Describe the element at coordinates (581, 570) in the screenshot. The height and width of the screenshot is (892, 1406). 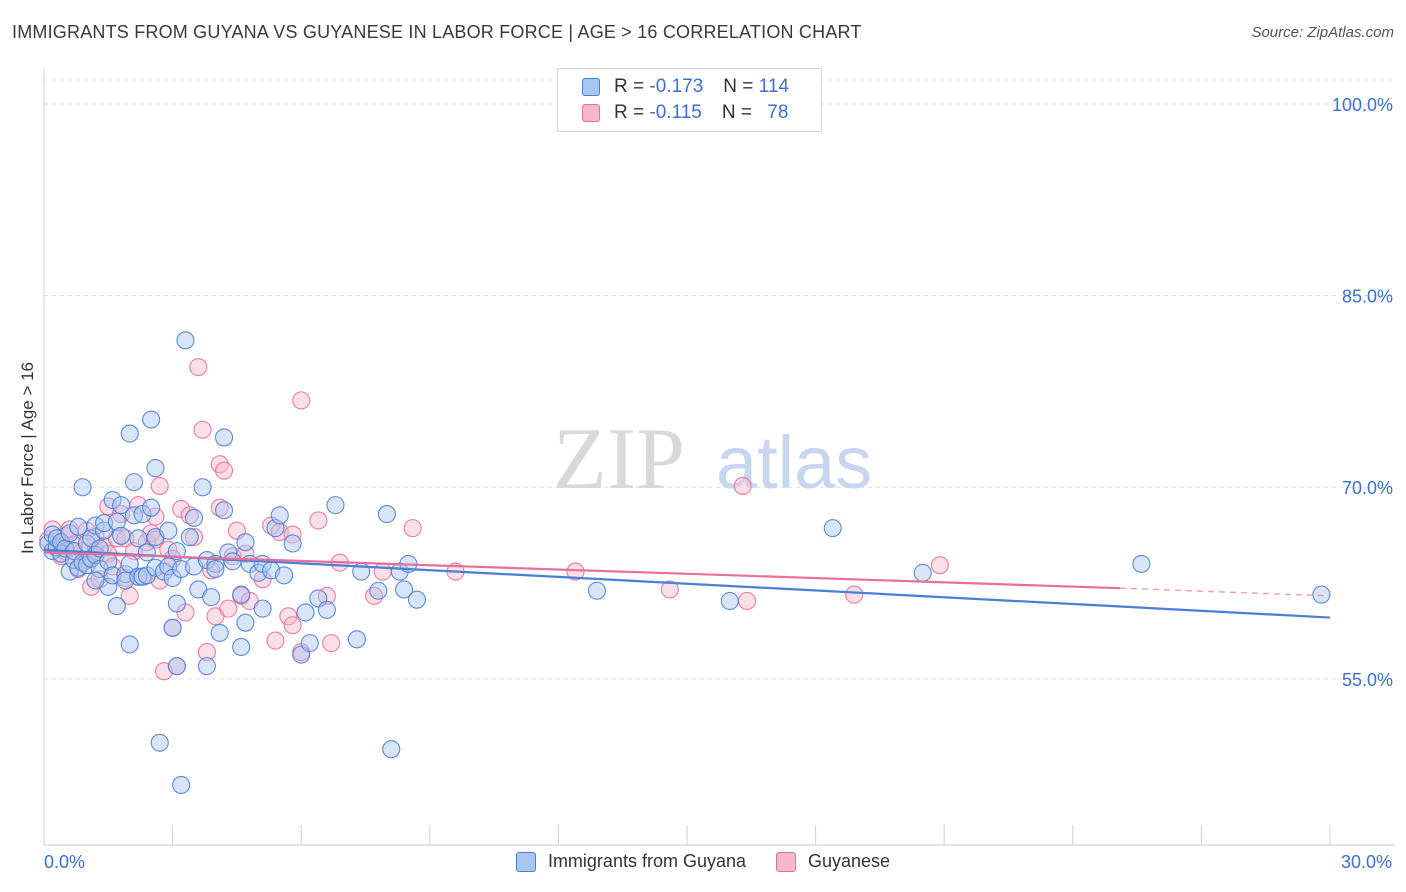
I see `trend-line-guyanese` at that location.